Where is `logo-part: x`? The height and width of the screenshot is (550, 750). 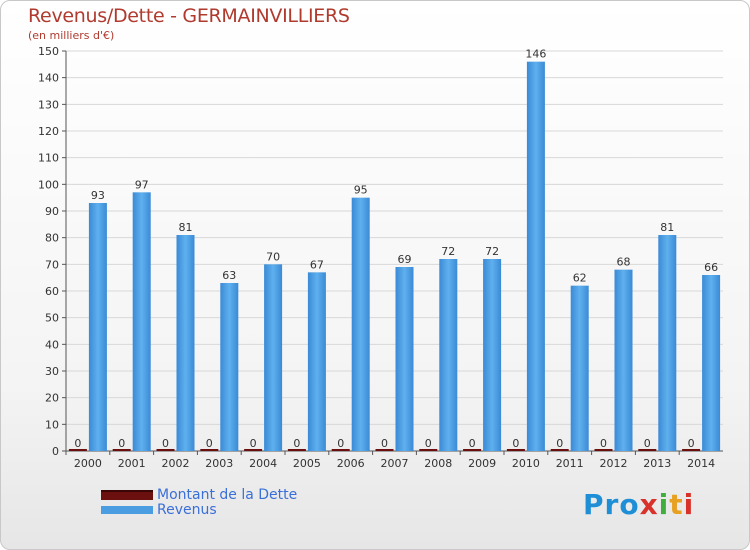 logo-part: x is located at coordinates (649, 504).